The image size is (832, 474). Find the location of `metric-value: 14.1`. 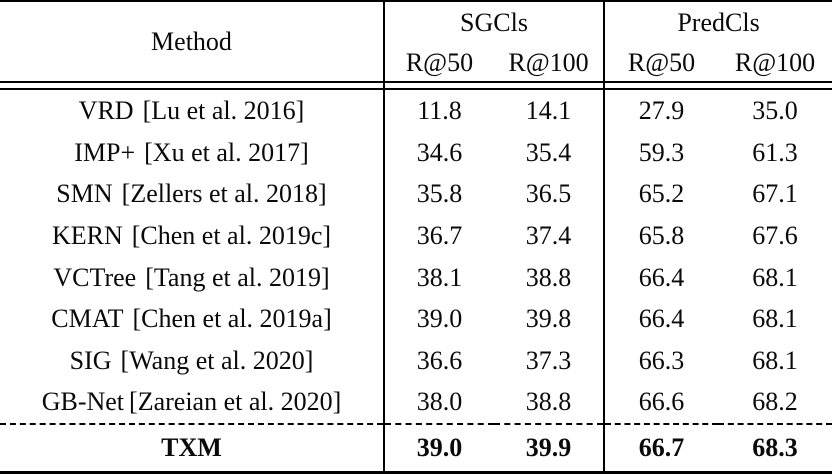

metric-value: 14.1 is located at coordinates (548, 111).